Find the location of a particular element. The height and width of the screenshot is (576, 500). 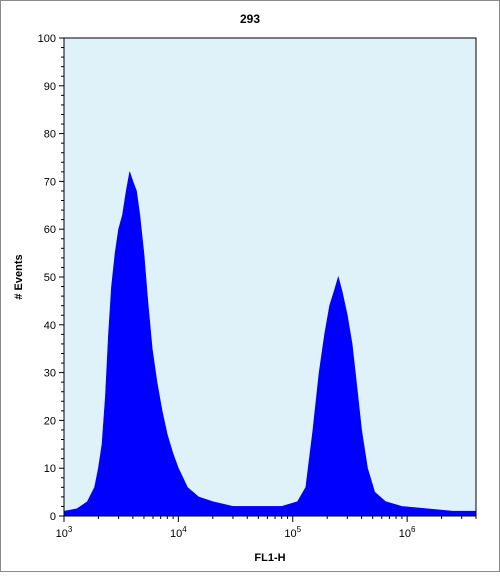

x-tick-label: 10⁵ is located at coordinates (292, 532).